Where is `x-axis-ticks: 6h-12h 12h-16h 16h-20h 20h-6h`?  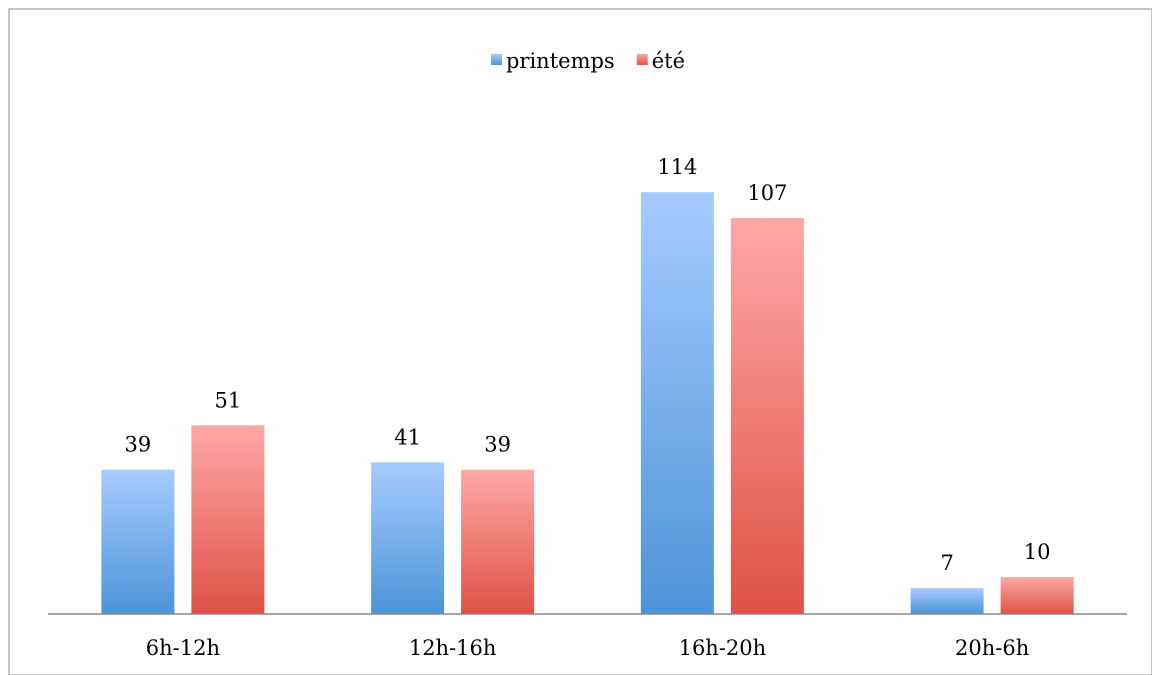
x-axis-ticks: 6h-12h 12h-16h 16h-20h 20h-6h is located at coordinates (587, 648).